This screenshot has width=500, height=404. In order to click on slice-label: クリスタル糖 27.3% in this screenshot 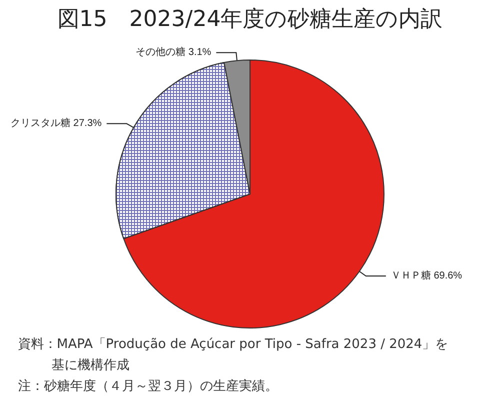, I will do `click(56, 123)`.